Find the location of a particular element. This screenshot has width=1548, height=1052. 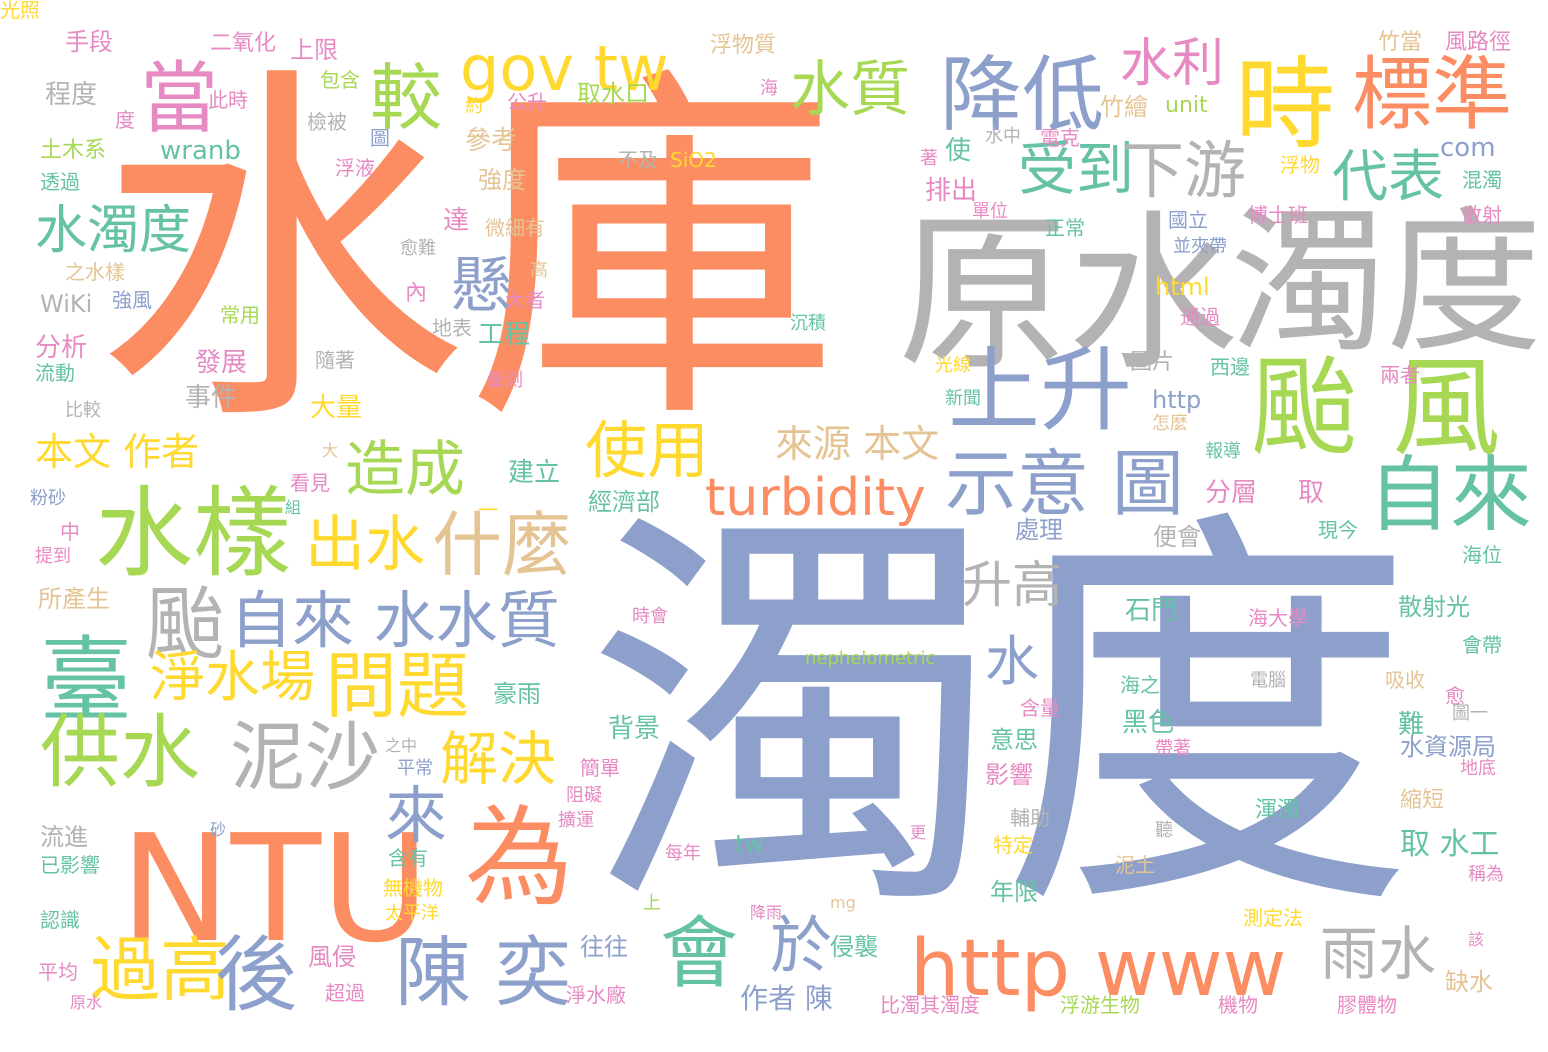

word-115-cjk: 大量 is located at coordinates (336, 408).